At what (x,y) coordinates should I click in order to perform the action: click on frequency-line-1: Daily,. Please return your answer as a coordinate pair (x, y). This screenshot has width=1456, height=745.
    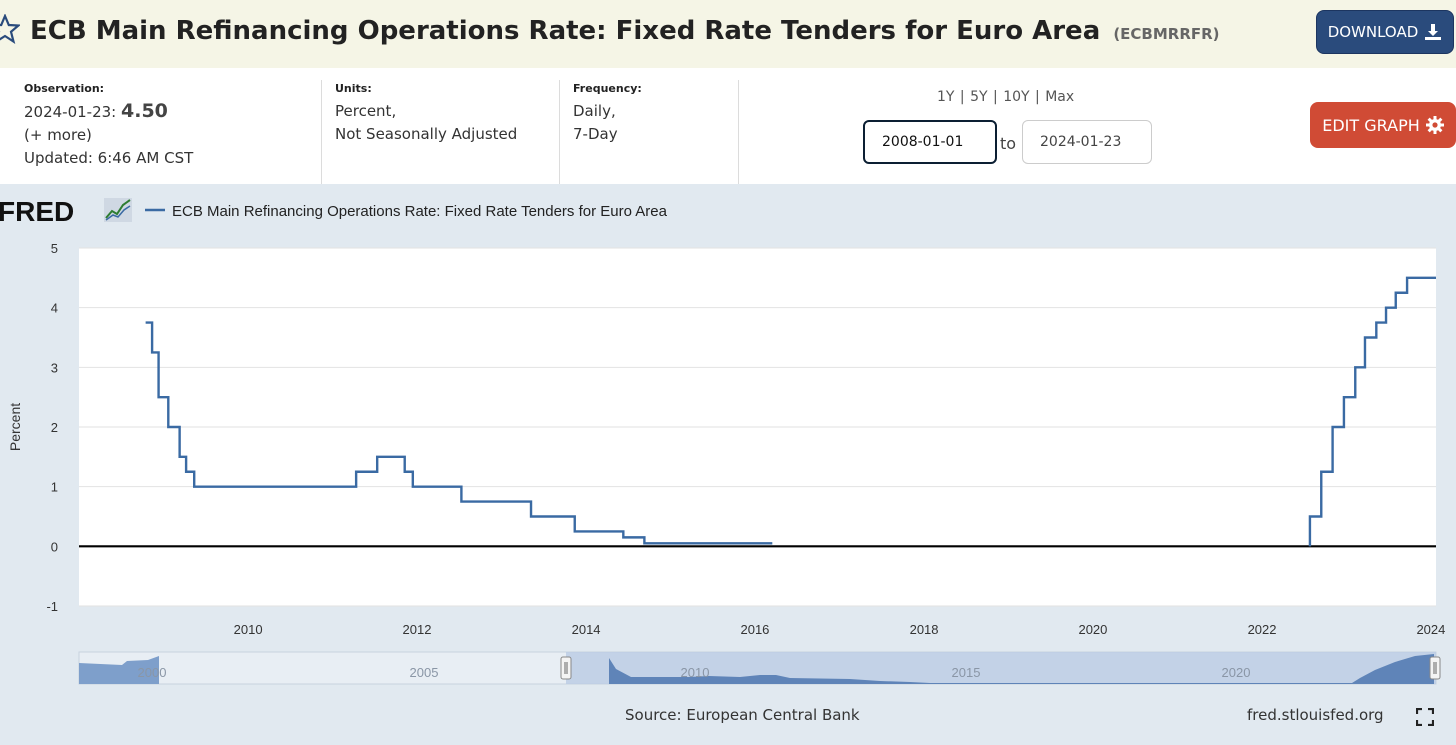
    Looking at the image, I should click on (594, 111).